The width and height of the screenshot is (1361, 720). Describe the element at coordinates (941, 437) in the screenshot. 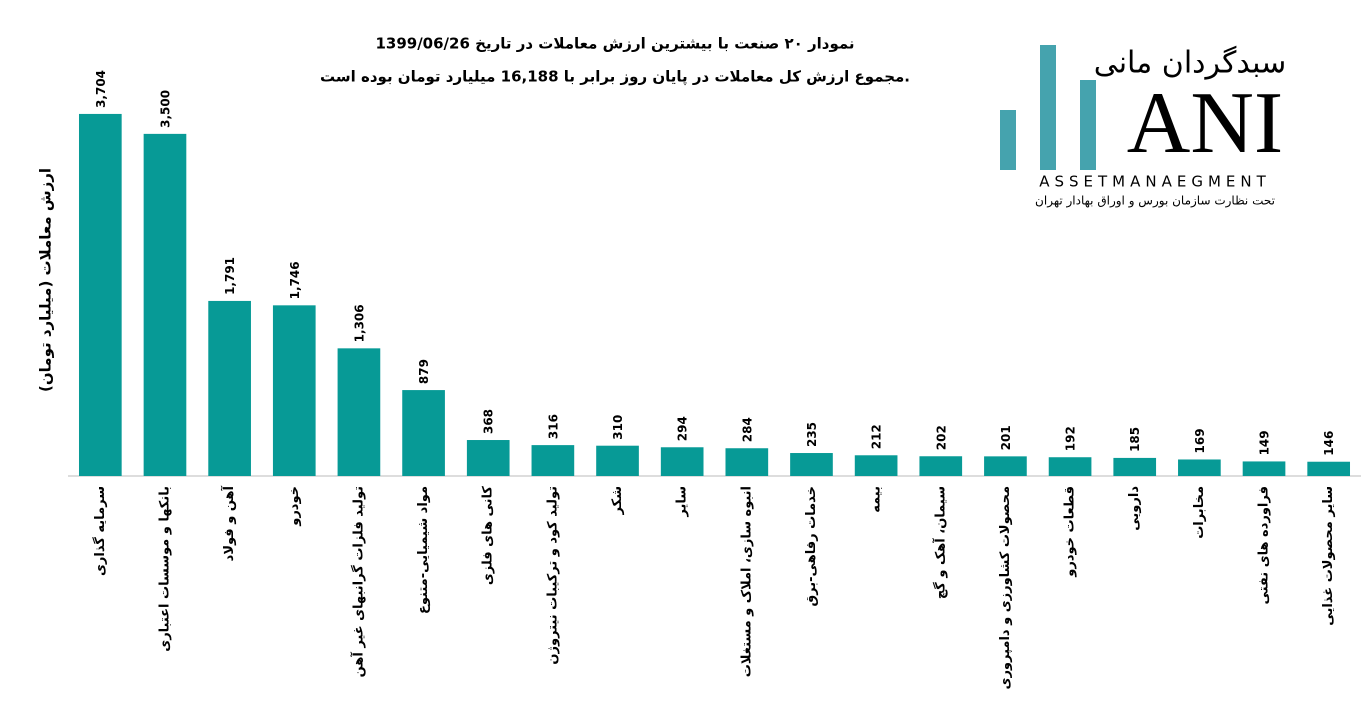

I see `data-label: 202` at that location.